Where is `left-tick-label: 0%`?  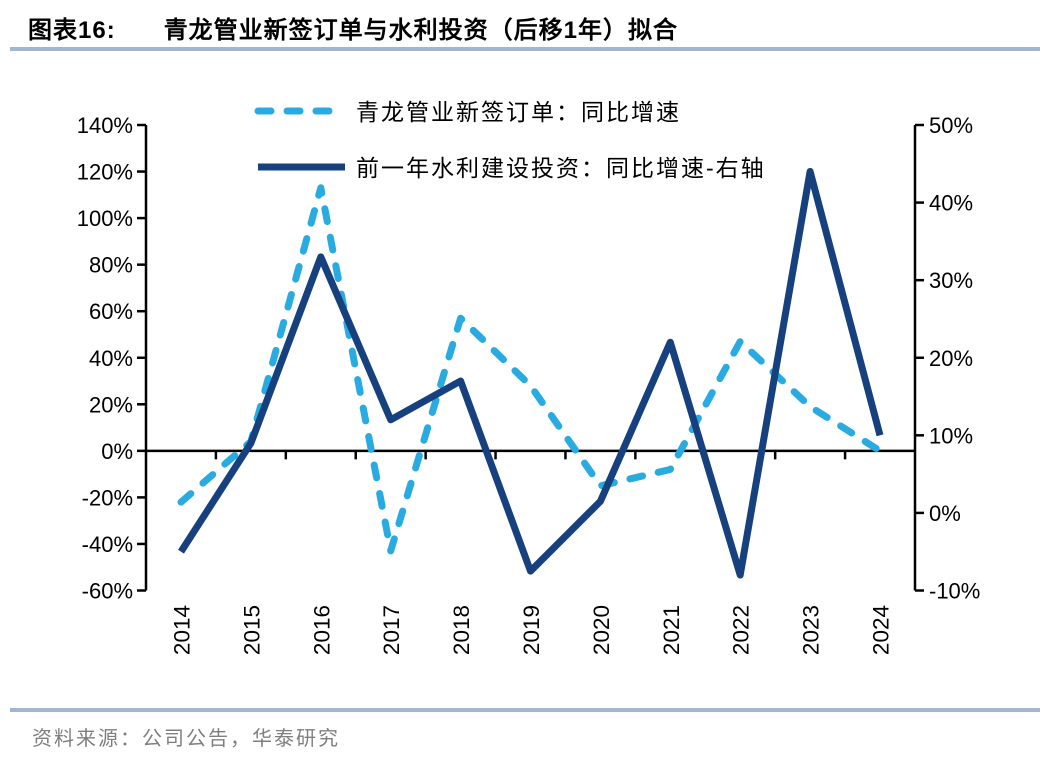
left-tick-label: 0% is located at coordinates (117, 451).